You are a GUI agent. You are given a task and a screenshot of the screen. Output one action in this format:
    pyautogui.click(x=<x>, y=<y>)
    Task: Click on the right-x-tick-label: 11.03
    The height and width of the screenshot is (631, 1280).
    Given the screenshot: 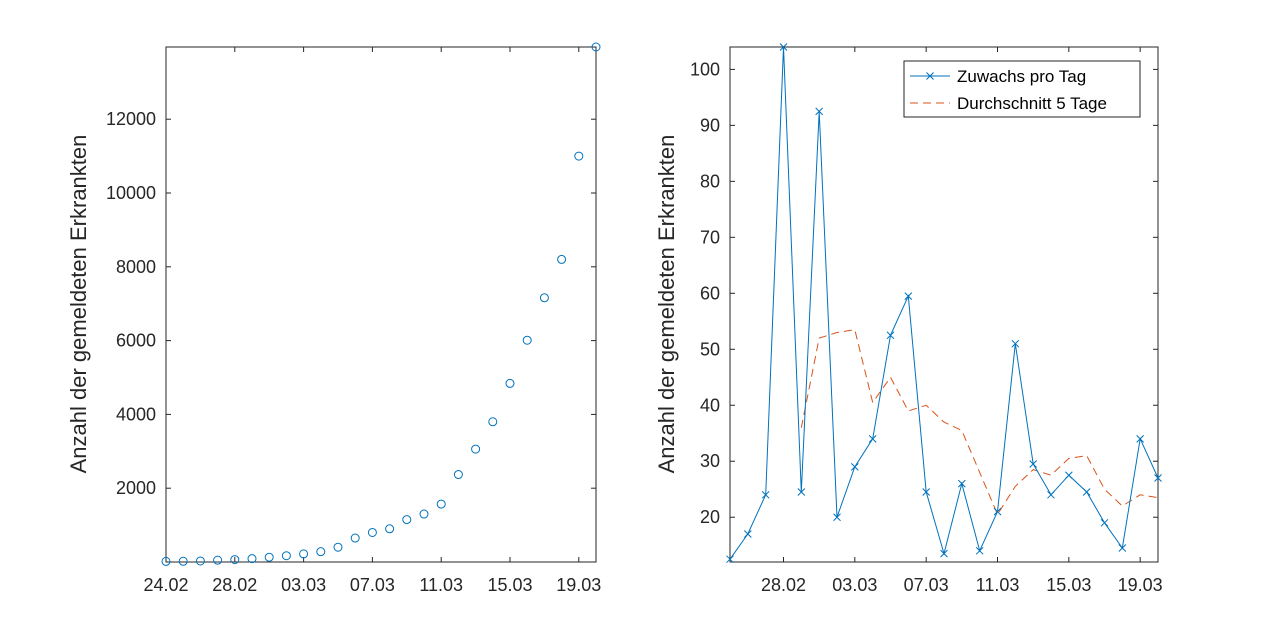 What is the action you would take?
    pyautogui.click(x=998, y=585)
    